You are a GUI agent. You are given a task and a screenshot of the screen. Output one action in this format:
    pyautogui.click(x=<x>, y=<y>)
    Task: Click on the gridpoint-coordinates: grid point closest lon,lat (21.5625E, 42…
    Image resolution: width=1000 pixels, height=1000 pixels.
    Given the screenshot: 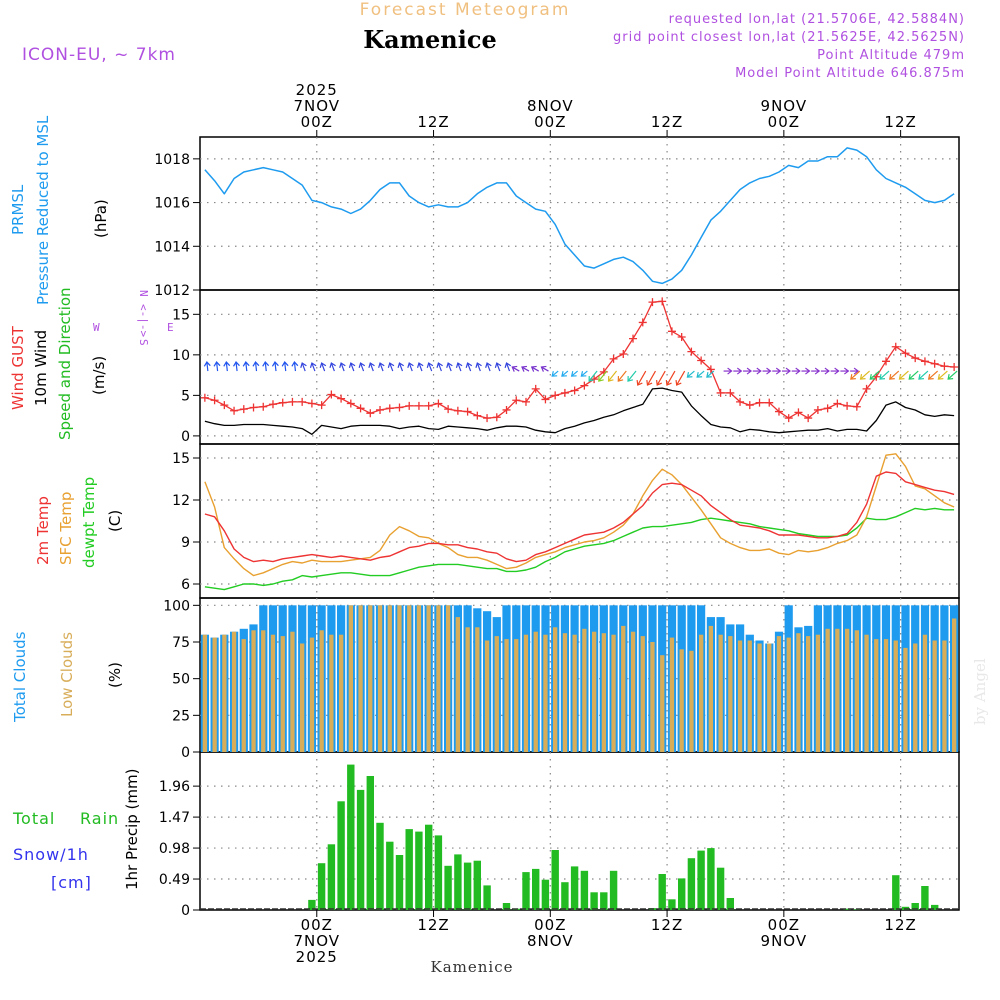 What is the action you would take?
    pyautogui.click(x=789, y=37)
    